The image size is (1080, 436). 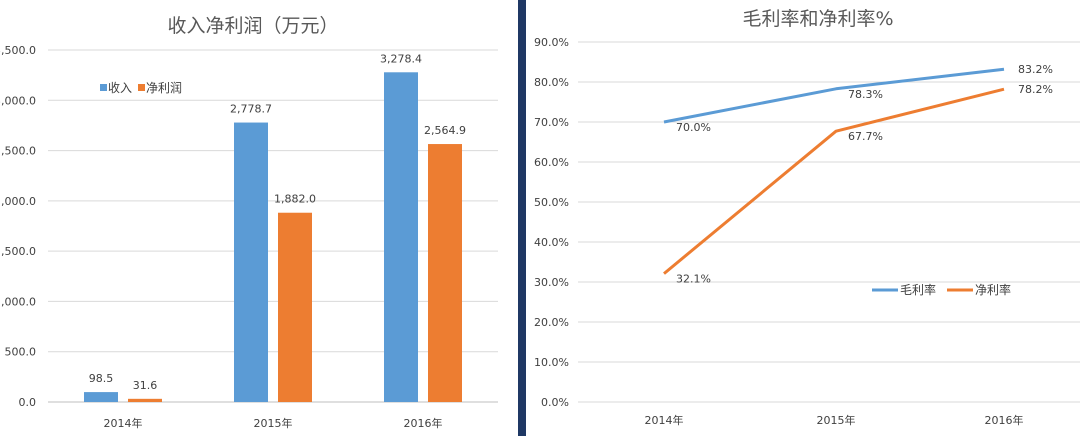 What do you see at coordinates (693, 127) in the screenshot?
I see `line-data-label: 70.0%` at bounding box center [693, 127].